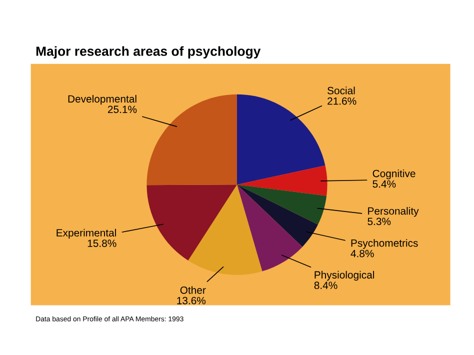  I want to click on slice-label: Psychometrics, so click(384, 244).